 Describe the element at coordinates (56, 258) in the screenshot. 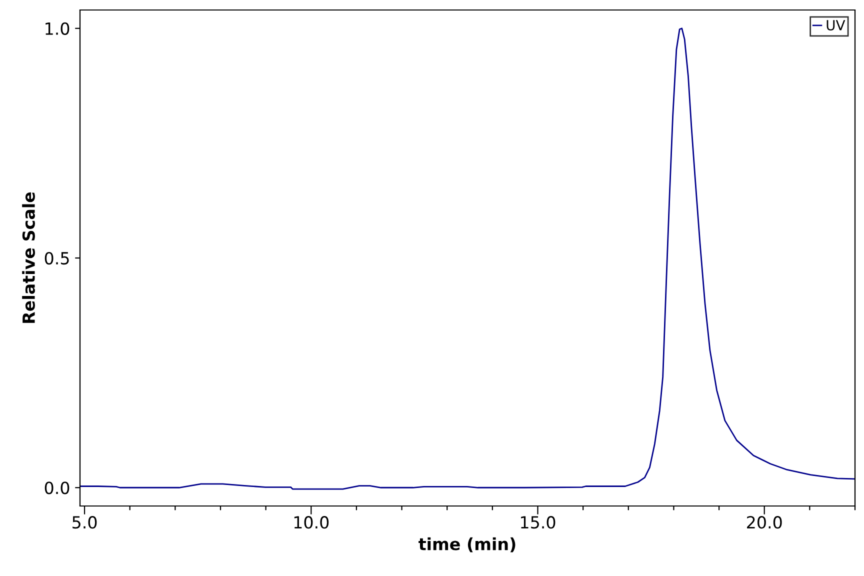

I see `y-tick-label: 0.5` at that location.